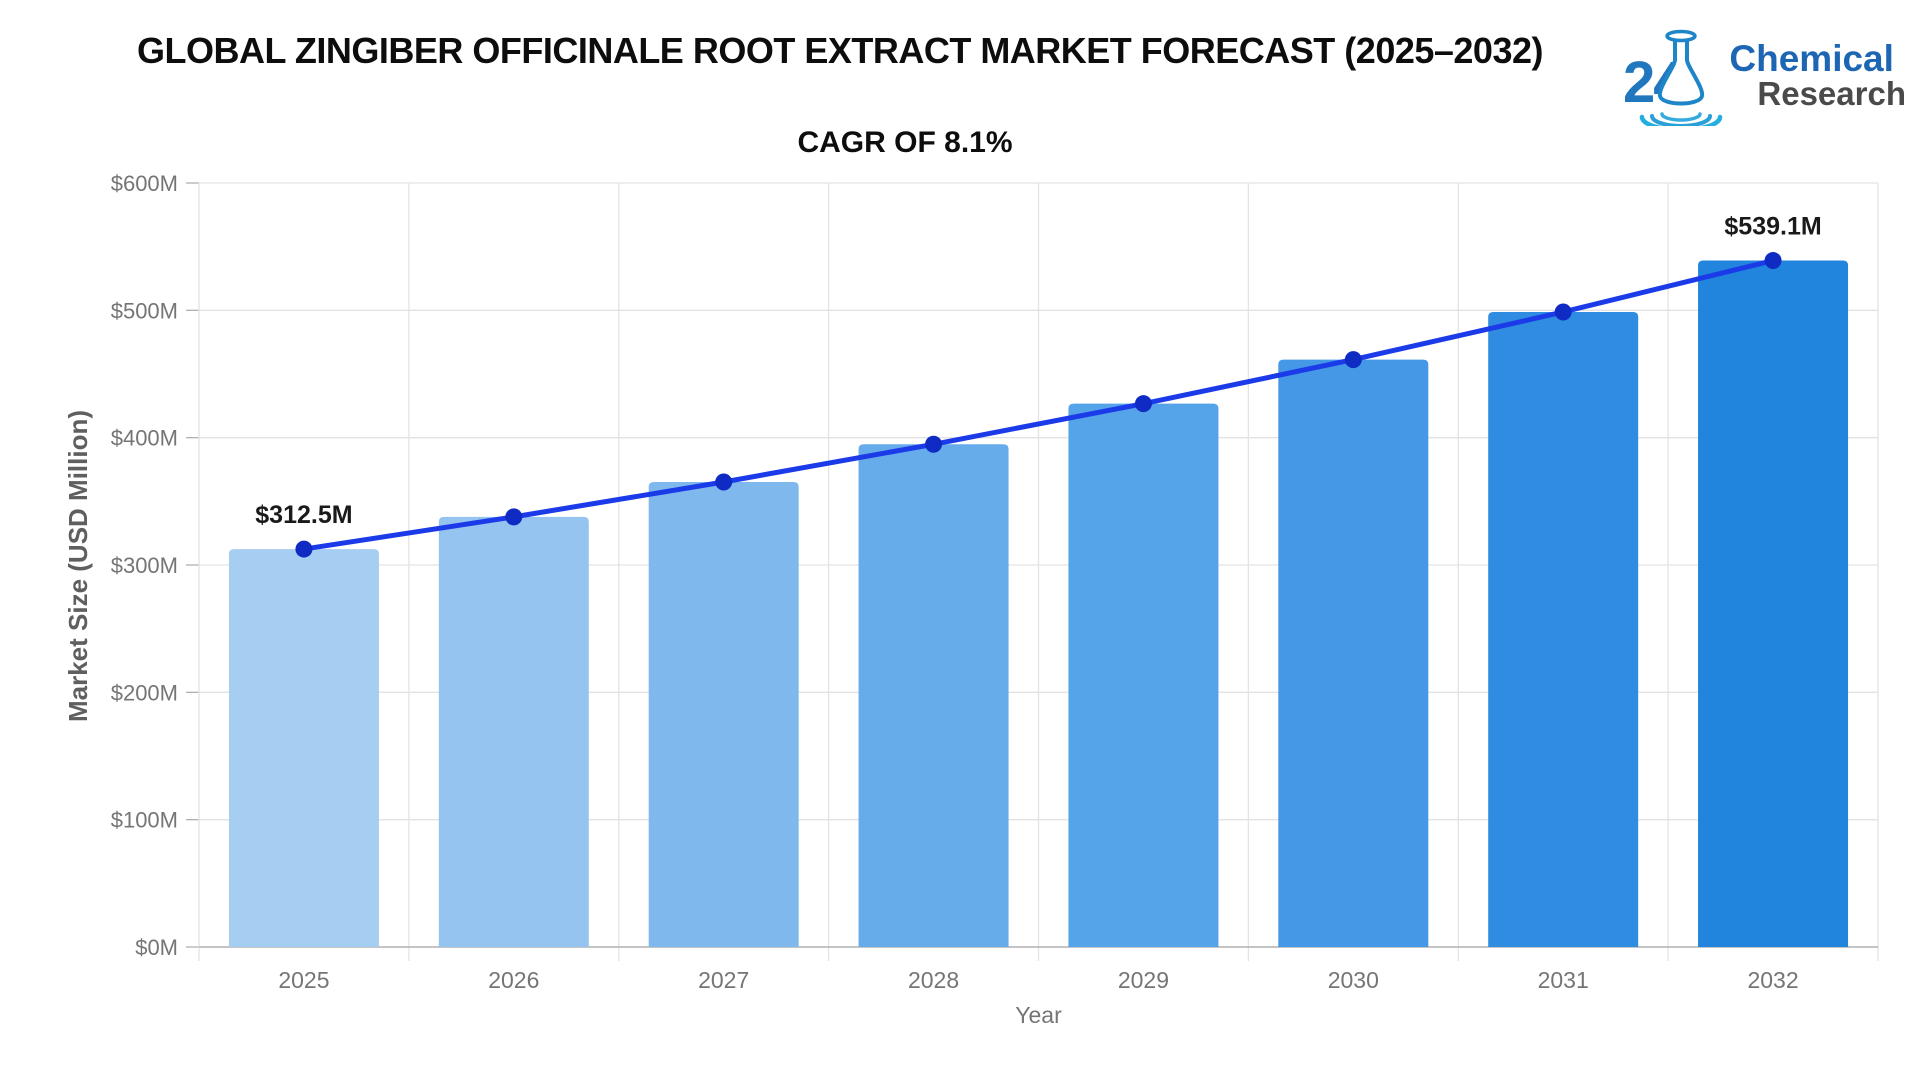  Describe the element at coordinates (1681, 36) in the screenshot. I see `flask-rim` at that location.